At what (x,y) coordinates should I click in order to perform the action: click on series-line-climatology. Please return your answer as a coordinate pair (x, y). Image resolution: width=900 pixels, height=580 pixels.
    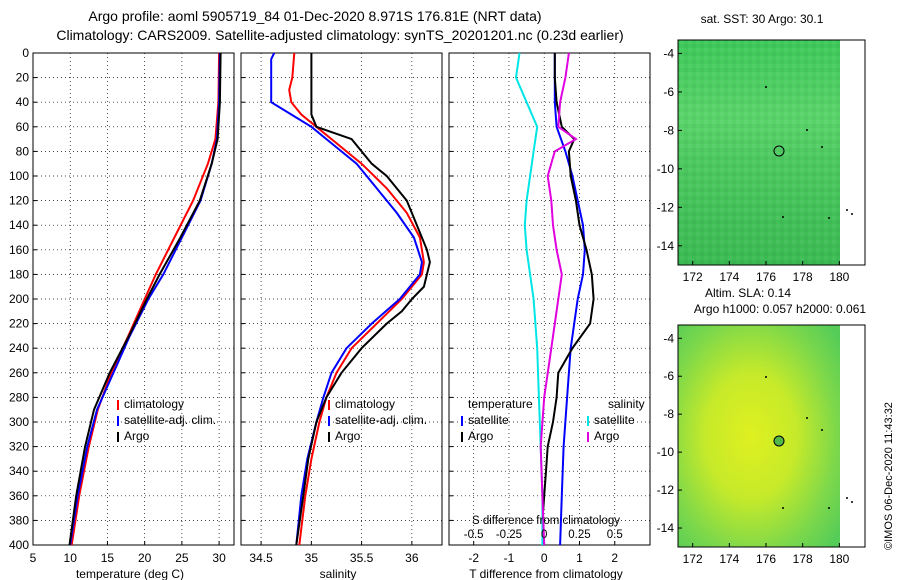
    Looking at the image, I should click on (145, 299).